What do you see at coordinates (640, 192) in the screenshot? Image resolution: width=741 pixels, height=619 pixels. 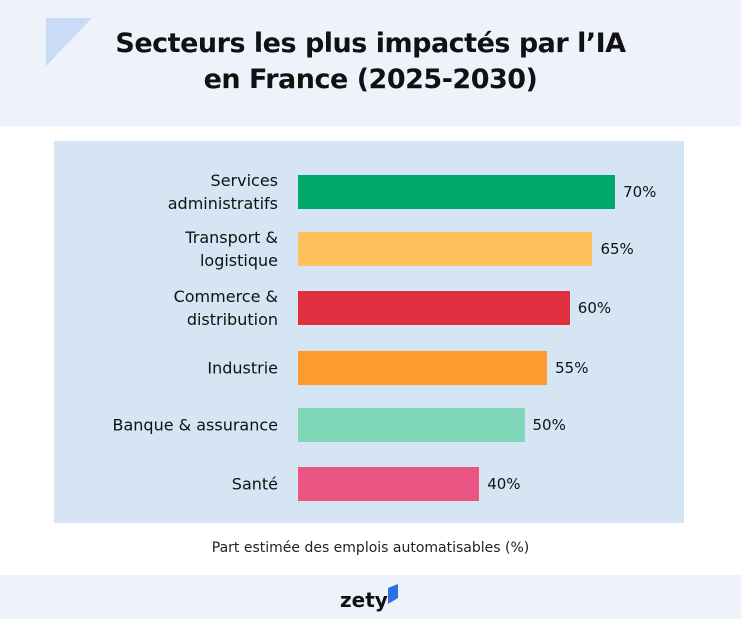 I see `value-label: 70%` at bounding box center [640, 192].